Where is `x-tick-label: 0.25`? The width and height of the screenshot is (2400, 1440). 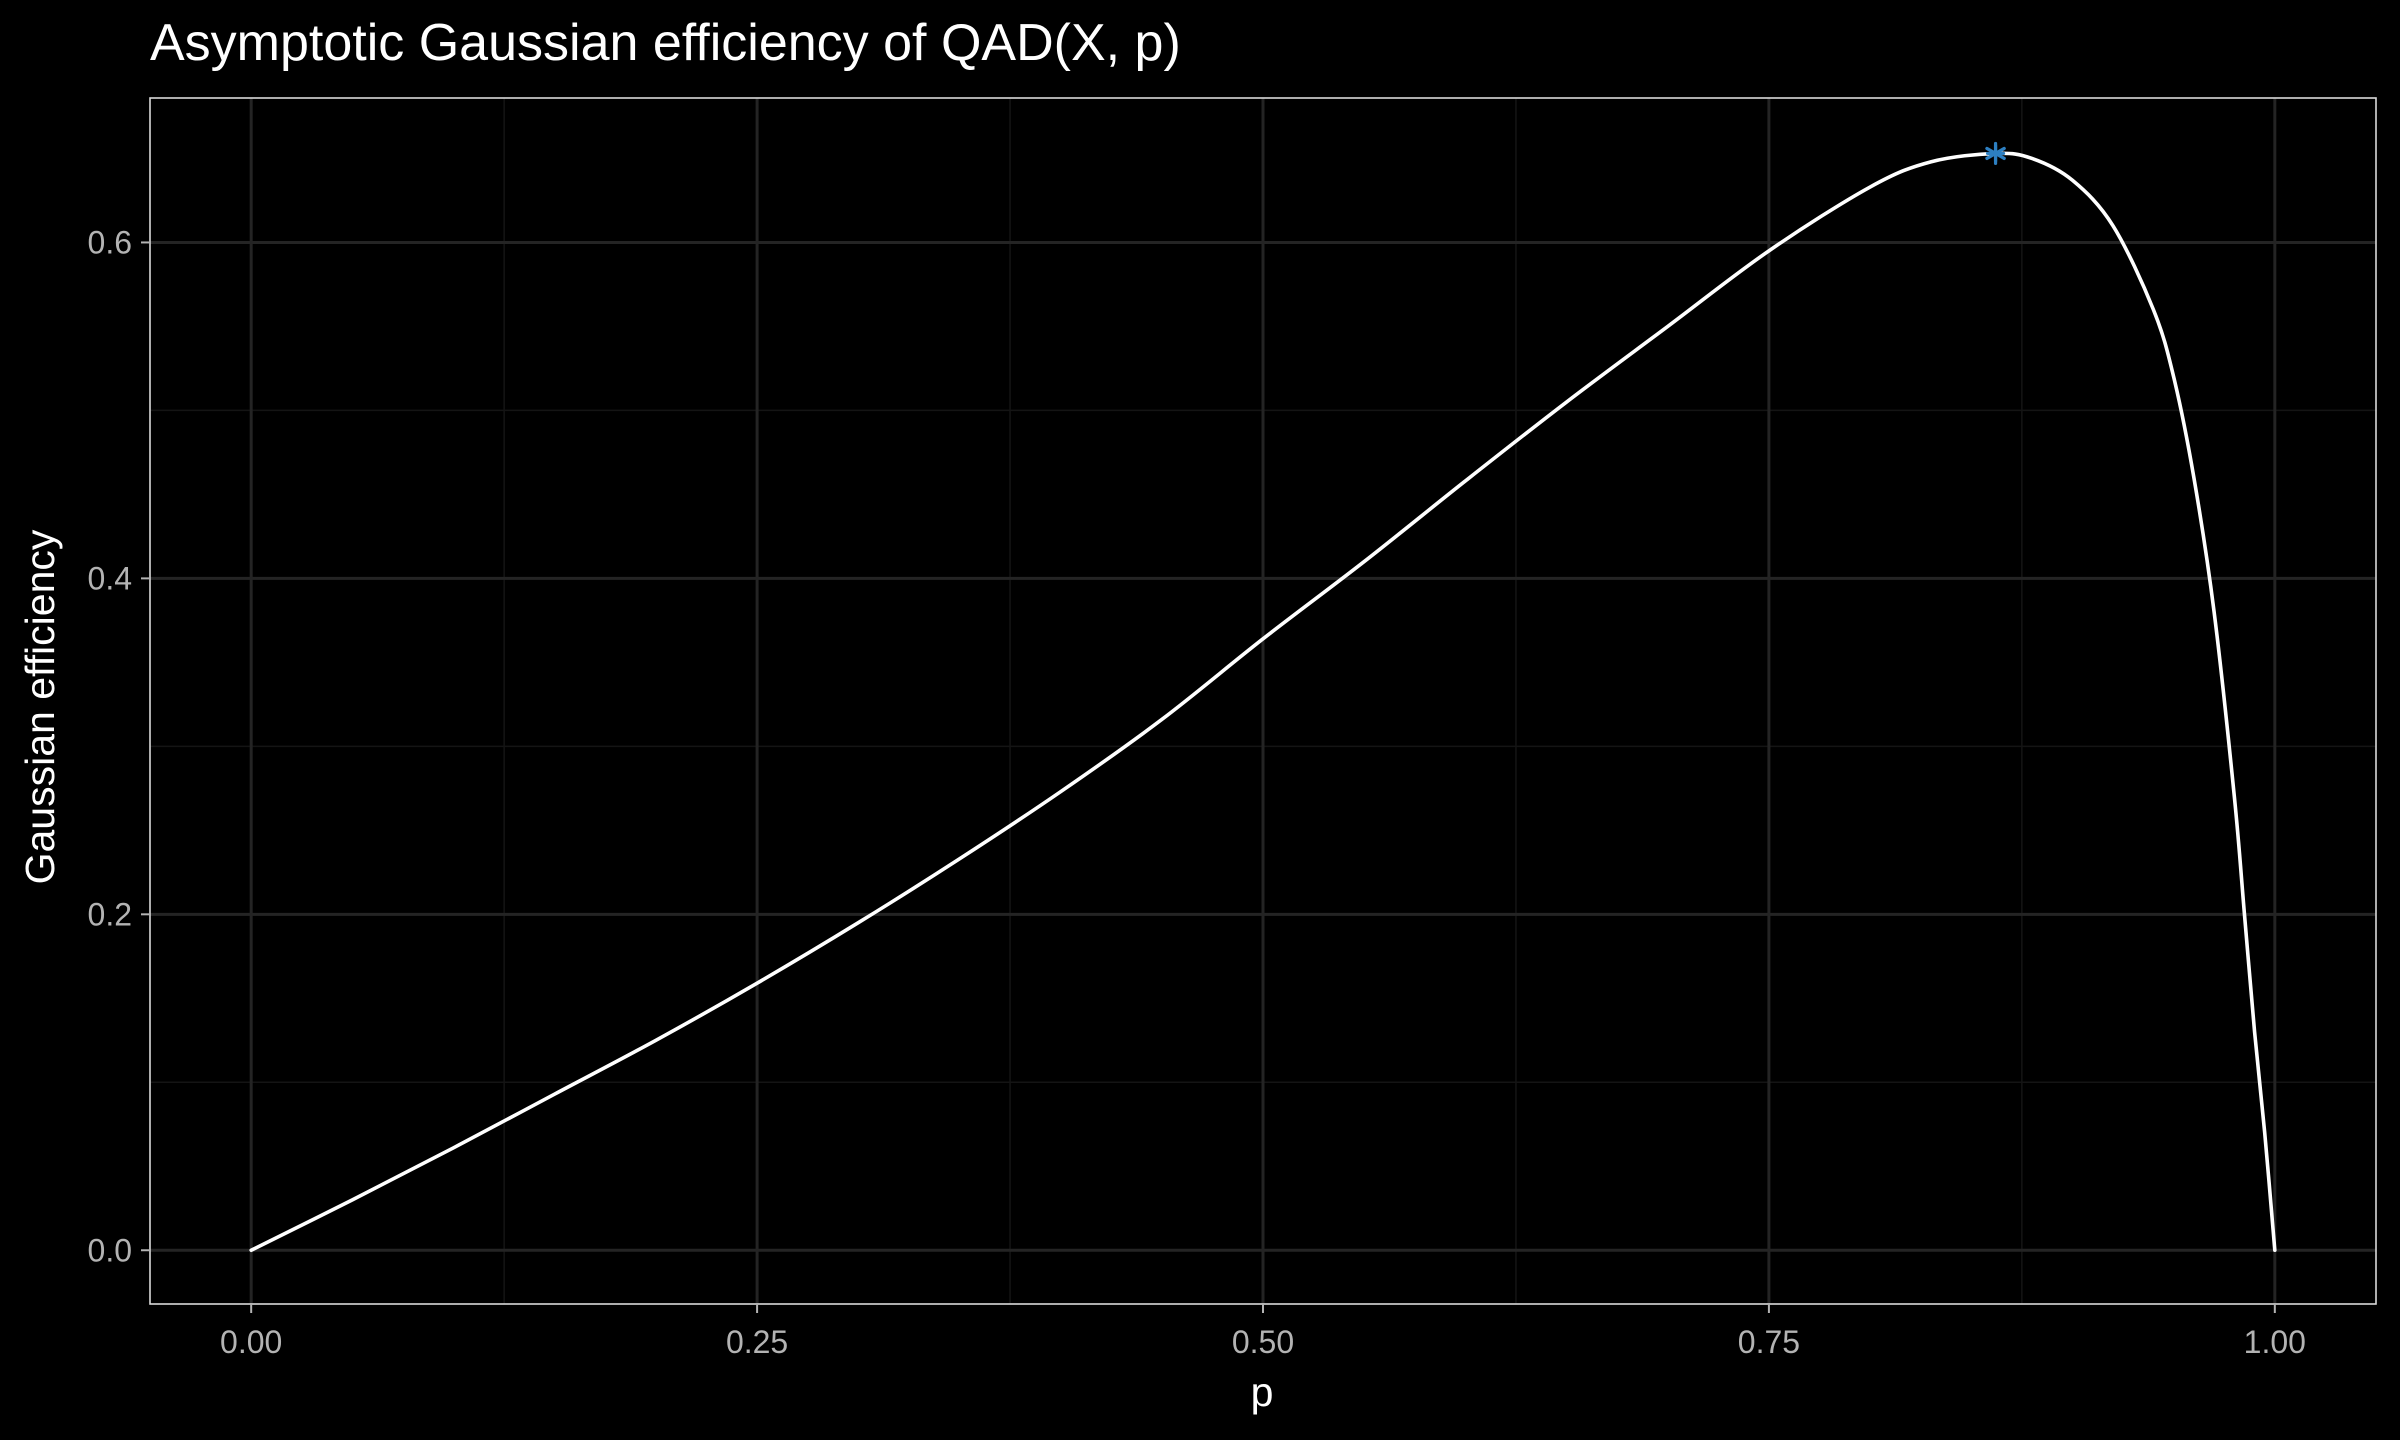 x-tick-label: 0.25 is located at coordinates (757, 1342).